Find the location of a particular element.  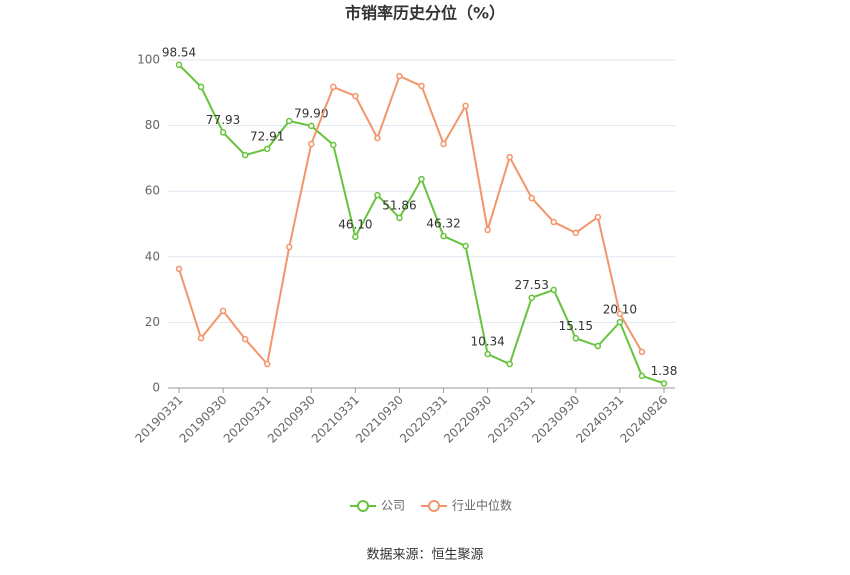

value-label: 77.93 is located at coordinates (223, 120).